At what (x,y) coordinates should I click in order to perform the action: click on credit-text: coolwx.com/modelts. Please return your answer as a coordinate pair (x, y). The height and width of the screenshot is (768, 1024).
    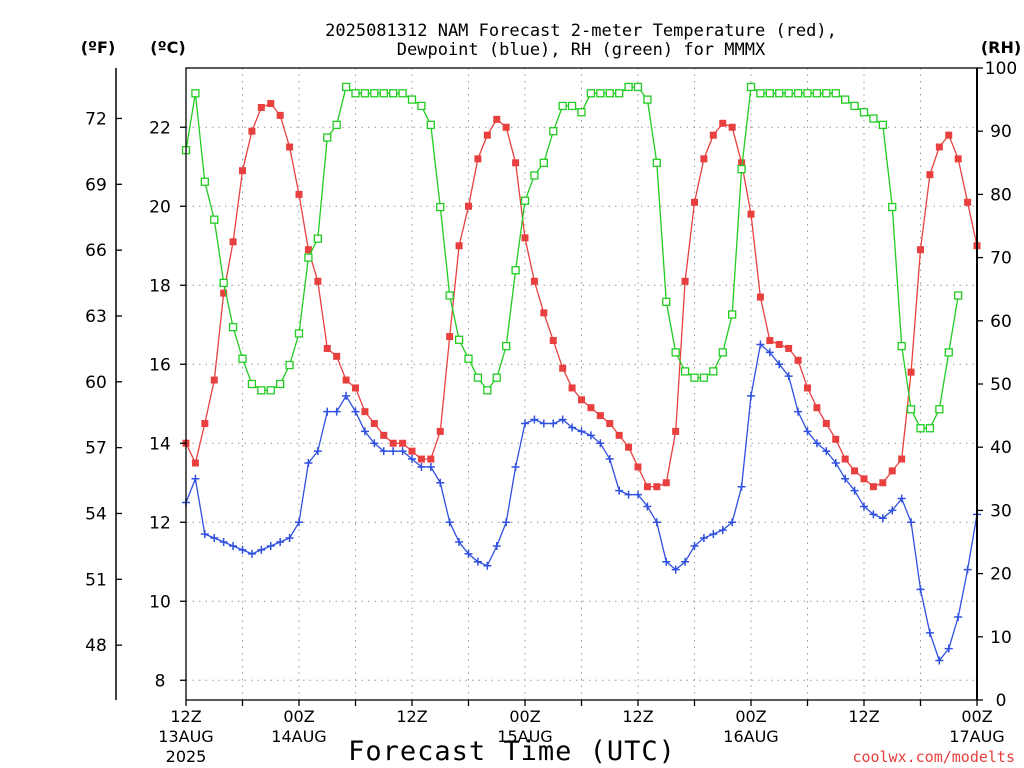
    Looking at the image, I should click on (933, 757).